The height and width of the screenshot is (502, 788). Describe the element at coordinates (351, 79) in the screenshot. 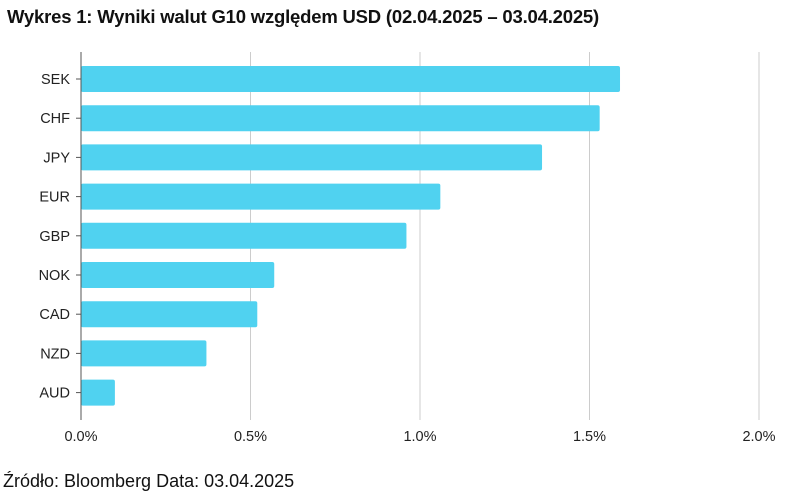

I see `bar-sek` at that location.